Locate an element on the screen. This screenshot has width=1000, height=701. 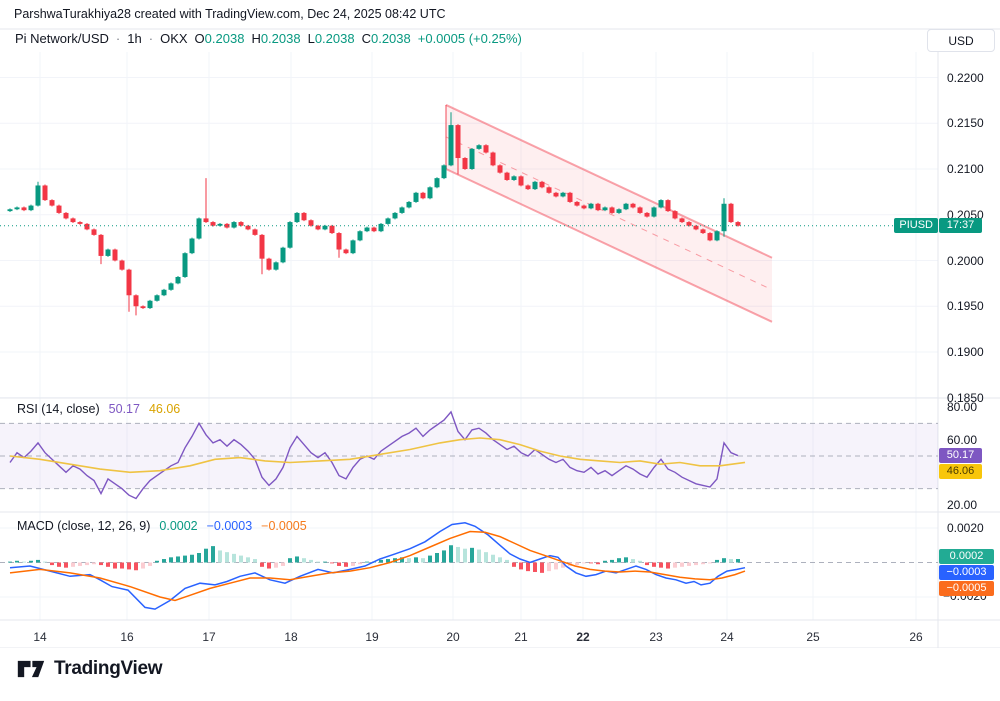
price-axis-label: 0.1950 is located at coordinates (965, 306).